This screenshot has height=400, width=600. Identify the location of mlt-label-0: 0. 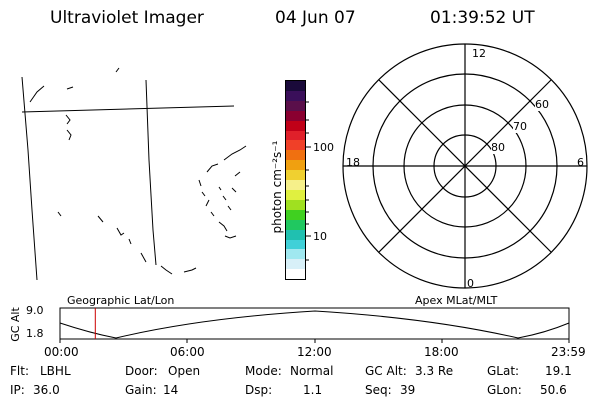
(470, 283).